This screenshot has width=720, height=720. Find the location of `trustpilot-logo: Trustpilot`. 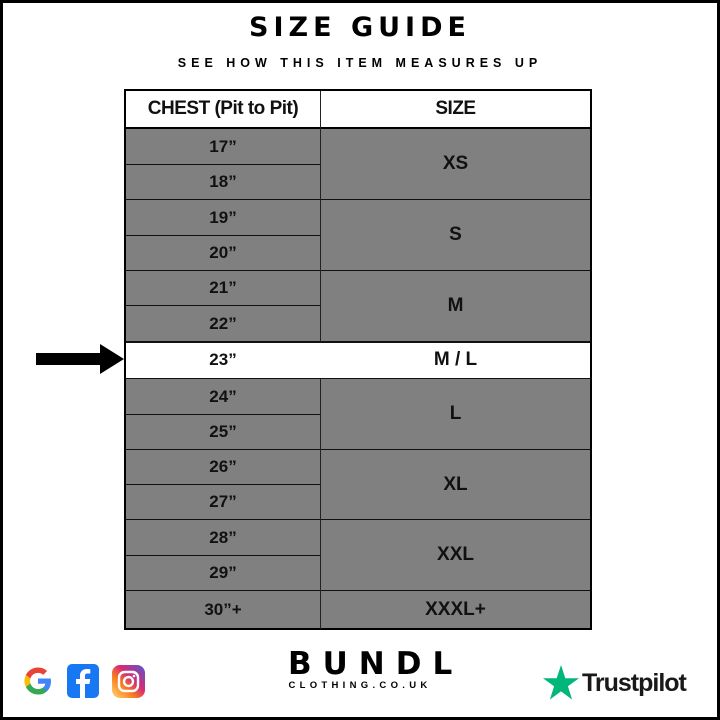

trustpilot-logo: Trustpilot is located at coordinates (614, 683).